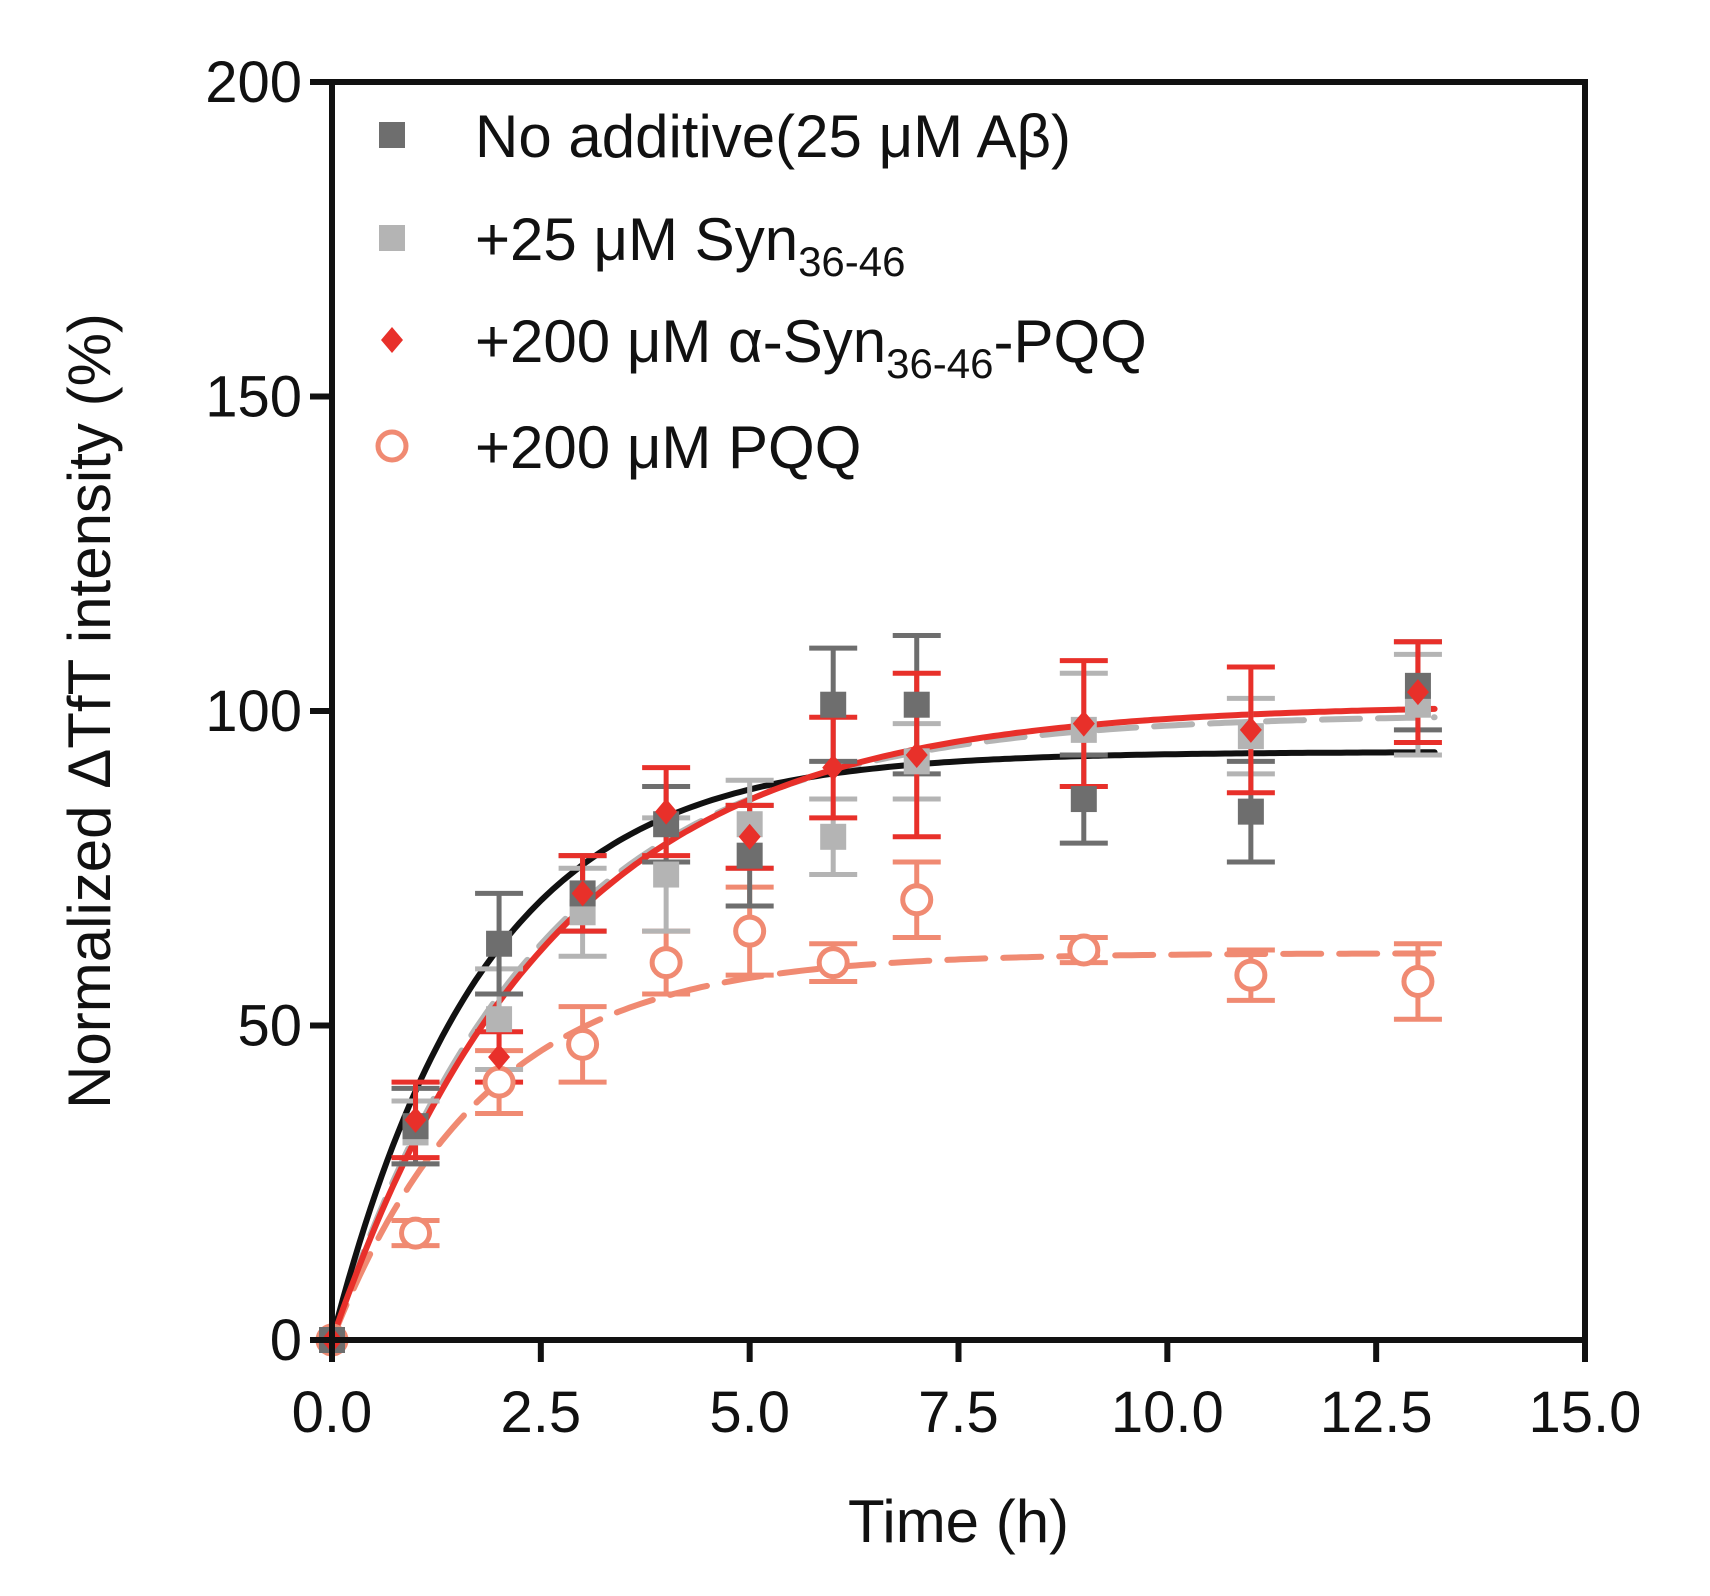  I want to click on x-tick-label: 5.0, so click(749, 1412).